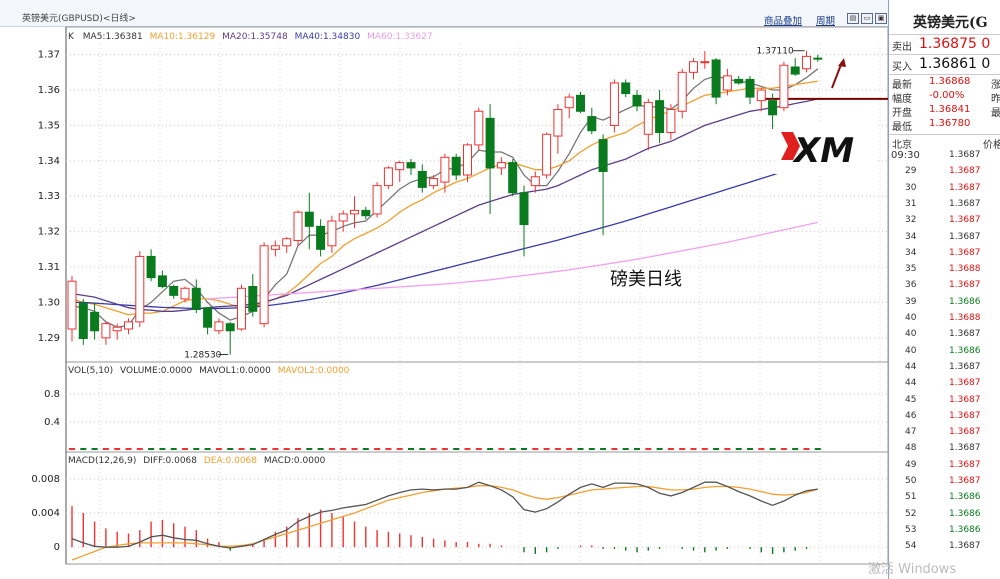  I want to click on tick-row: 29 1.3687, so click(944, 174).